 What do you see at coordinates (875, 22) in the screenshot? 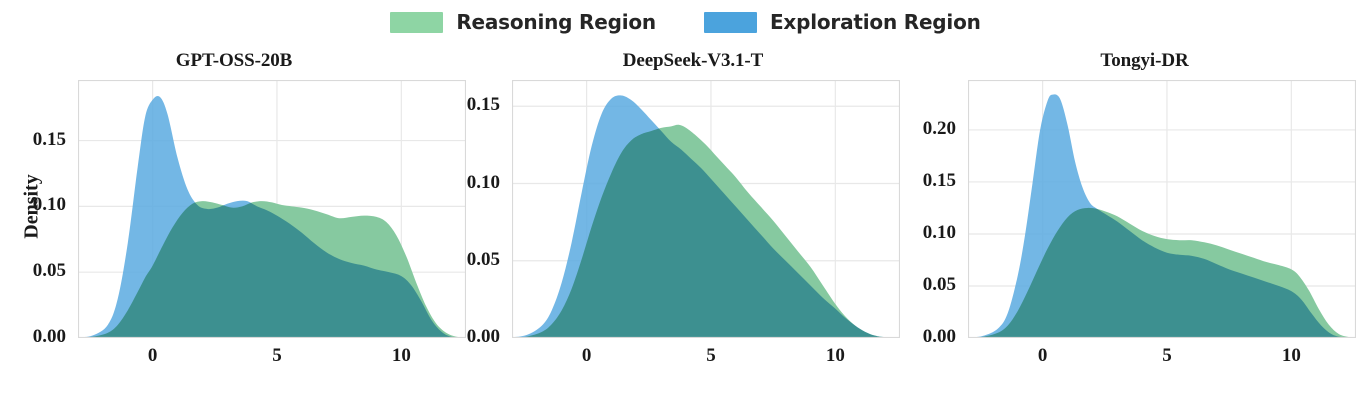
I see `legend-label-exploration: Exploration Region` at bounding box center [875, 22].